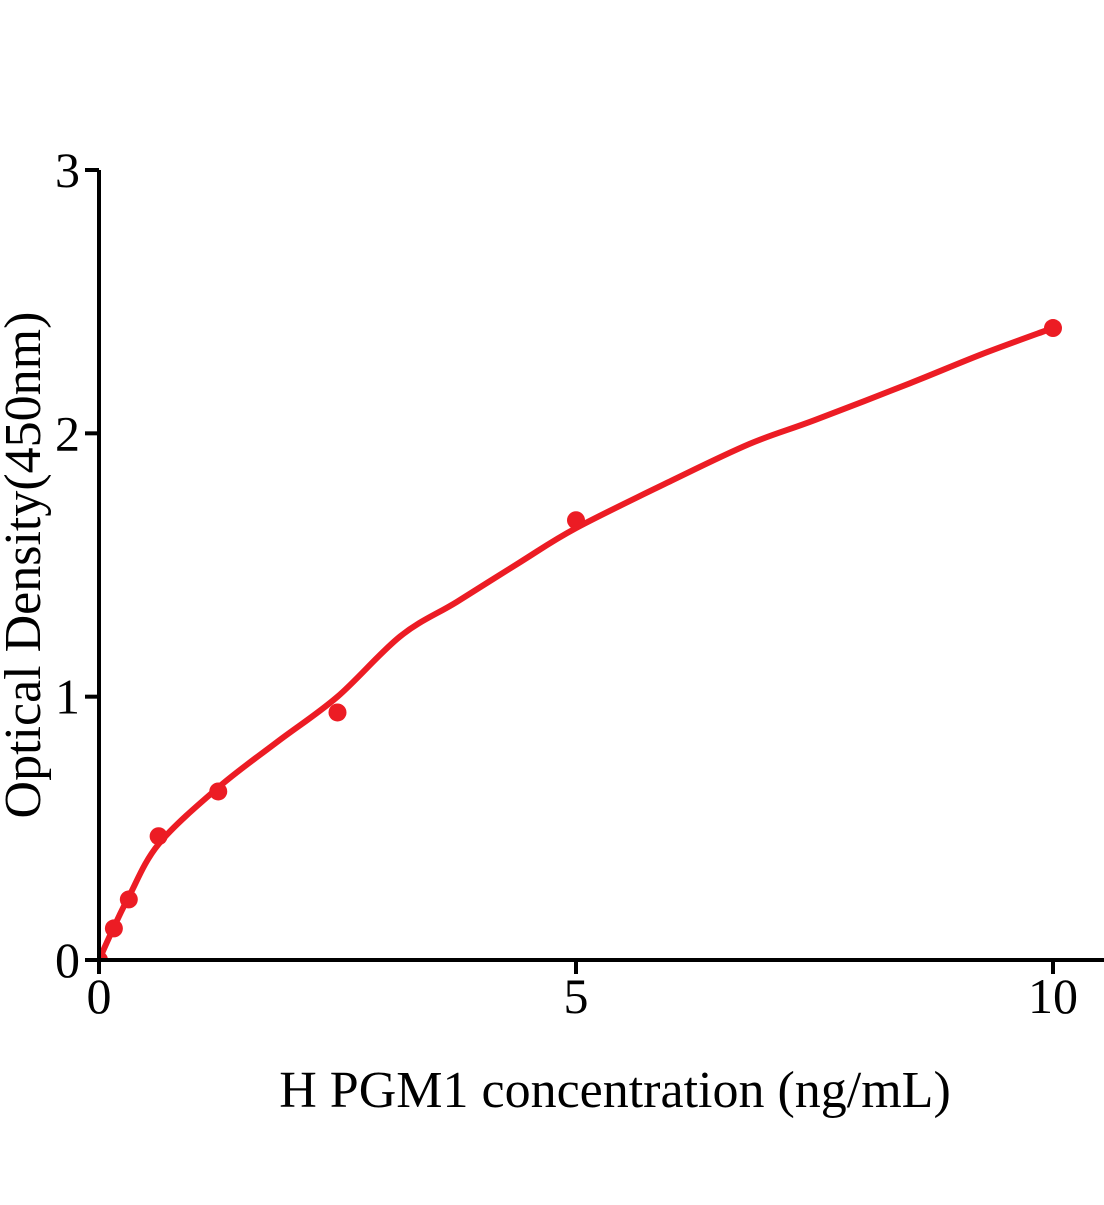 The image size is (1104, 1205). Describe the element at coordinates (576, 996) in the screenshot. I see `x-tick-label: 5` at that location.